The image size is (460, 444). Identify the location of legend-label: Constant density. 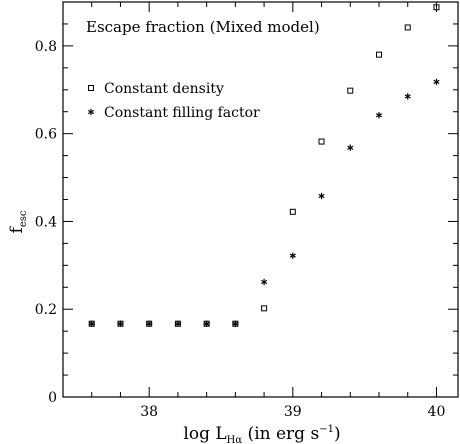
(164, 89).